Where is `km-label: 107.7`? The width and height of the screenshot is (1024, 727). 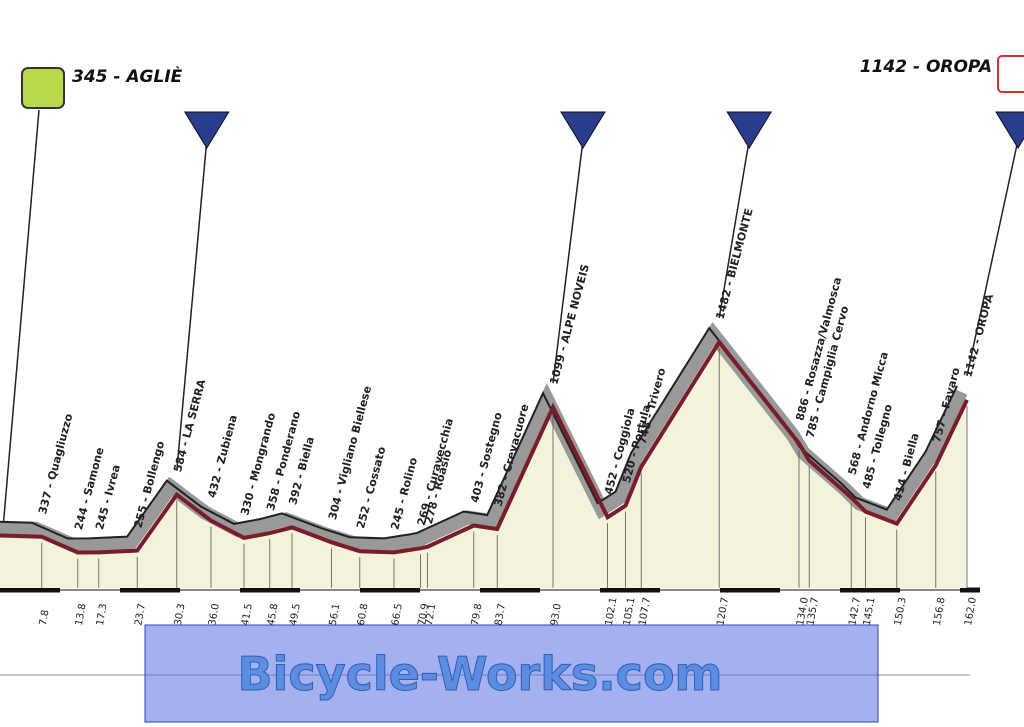 km-label: 107.7 is located at coordinates (645, 611).